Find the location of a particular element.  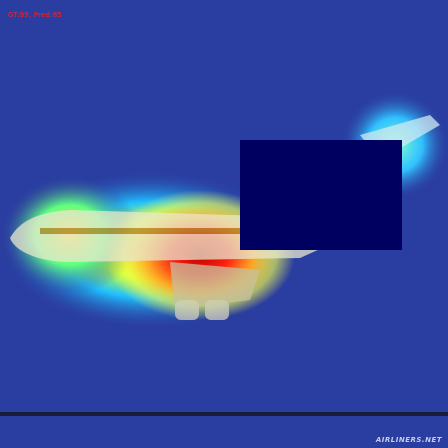

airplane-engine-right is located at coordinates (217, 310).